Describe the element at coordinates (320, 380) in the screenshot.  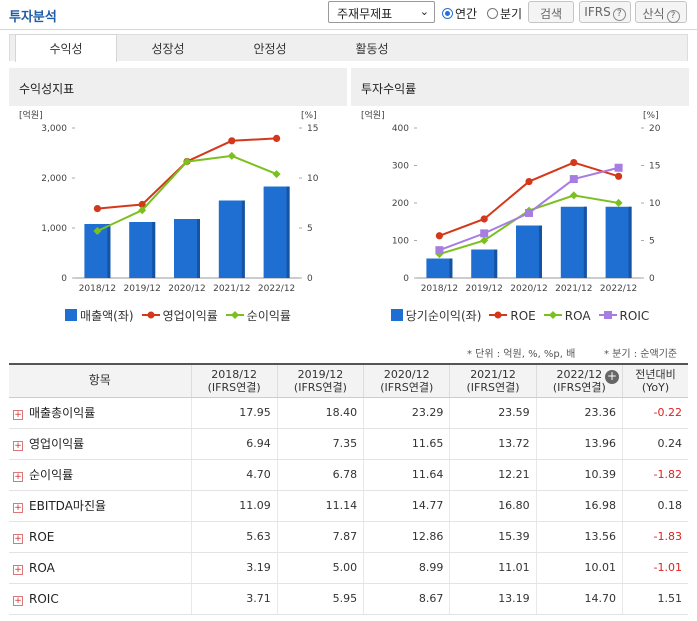
I see `column-header: 2019/12 (IFRS연결)` at that location.